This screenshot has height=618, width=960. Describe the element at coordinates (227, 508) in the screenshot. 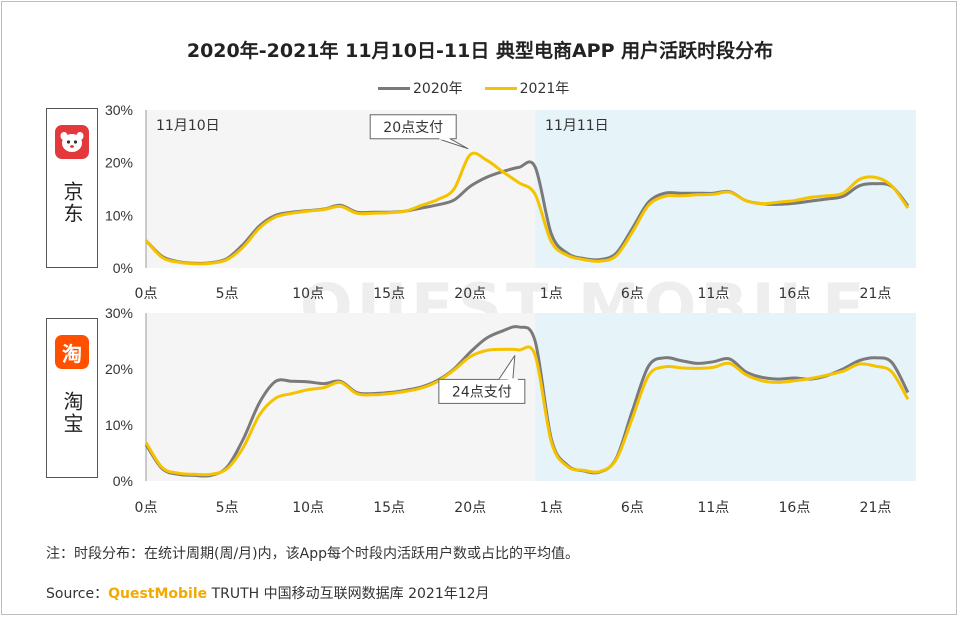

I see `x-tick-label-taobao: 5点` at that location.